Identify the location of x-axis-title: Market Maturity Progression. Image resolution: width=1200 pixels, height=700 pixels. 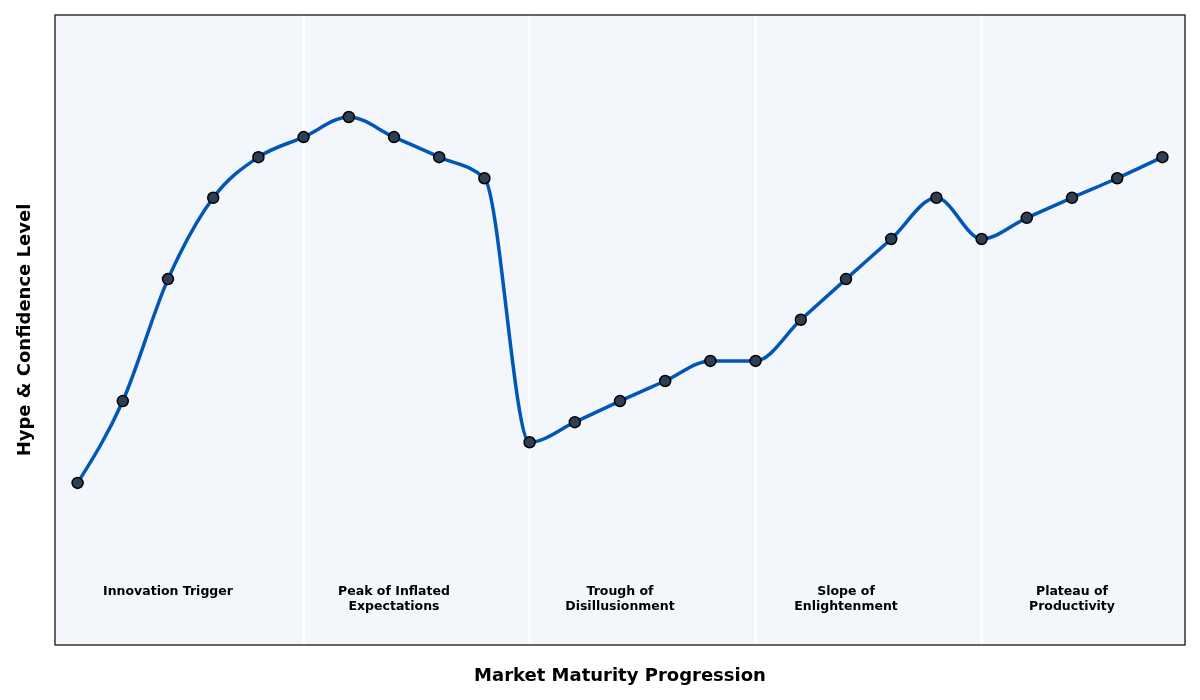
(620, 674).